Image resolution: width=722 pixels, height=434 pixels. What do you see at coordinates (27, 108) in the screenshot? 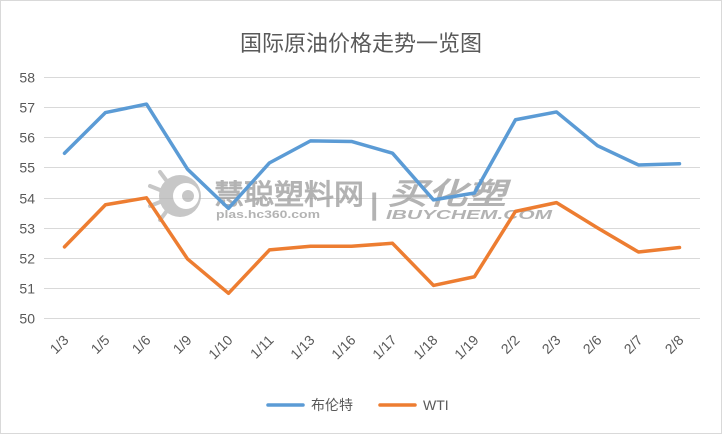
I see `y-tick-label: 57` at bounding box center [27, 108].